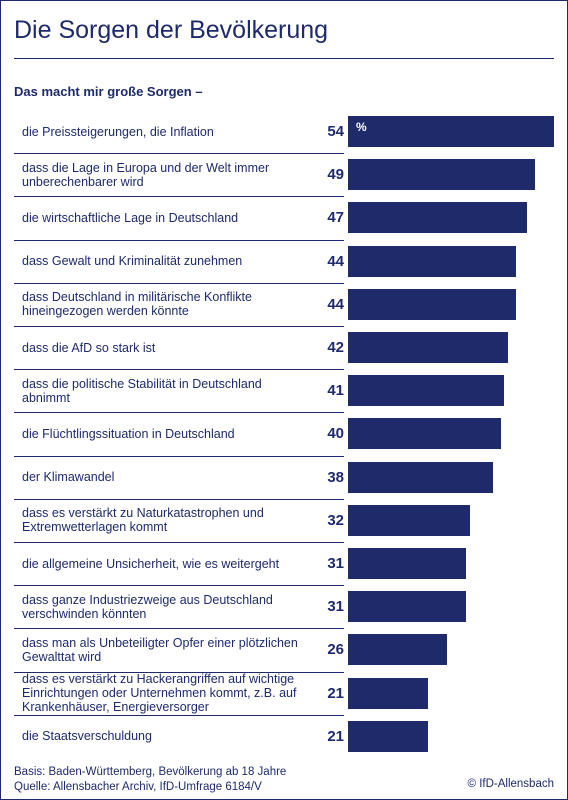  Describe the element at coordinates (335, 132) in the screenshot. I see `value-label: 54` at that location.